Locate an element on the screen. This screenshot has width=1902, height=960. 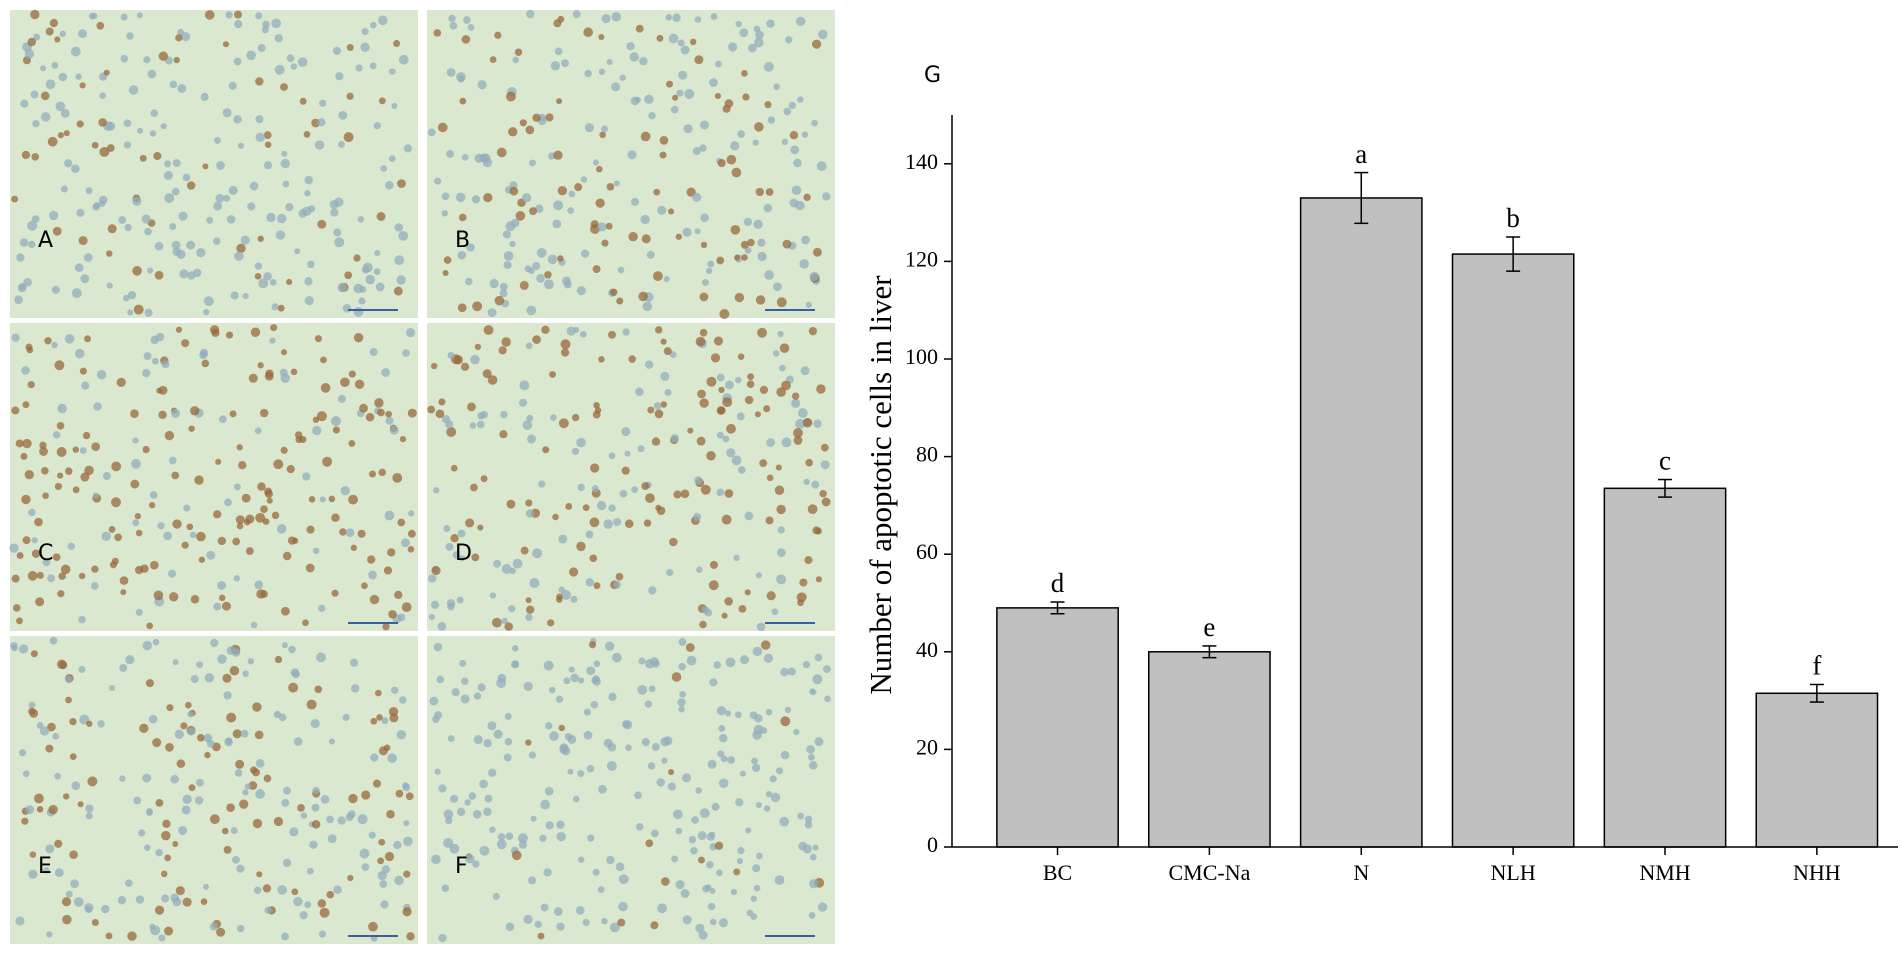
micrograph-bg is located at coordinates (631, 477).